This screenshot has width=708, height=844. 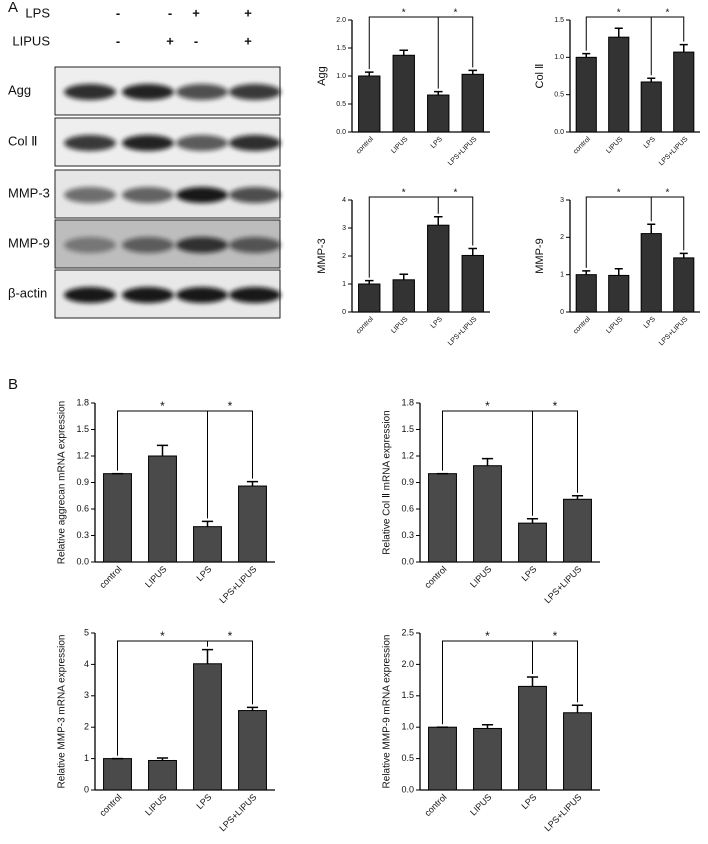 What do you see at coordinates (29, 242) in the screenshot?
I see `blot-row-label: MMP-9` at bounding box center [29, 242].